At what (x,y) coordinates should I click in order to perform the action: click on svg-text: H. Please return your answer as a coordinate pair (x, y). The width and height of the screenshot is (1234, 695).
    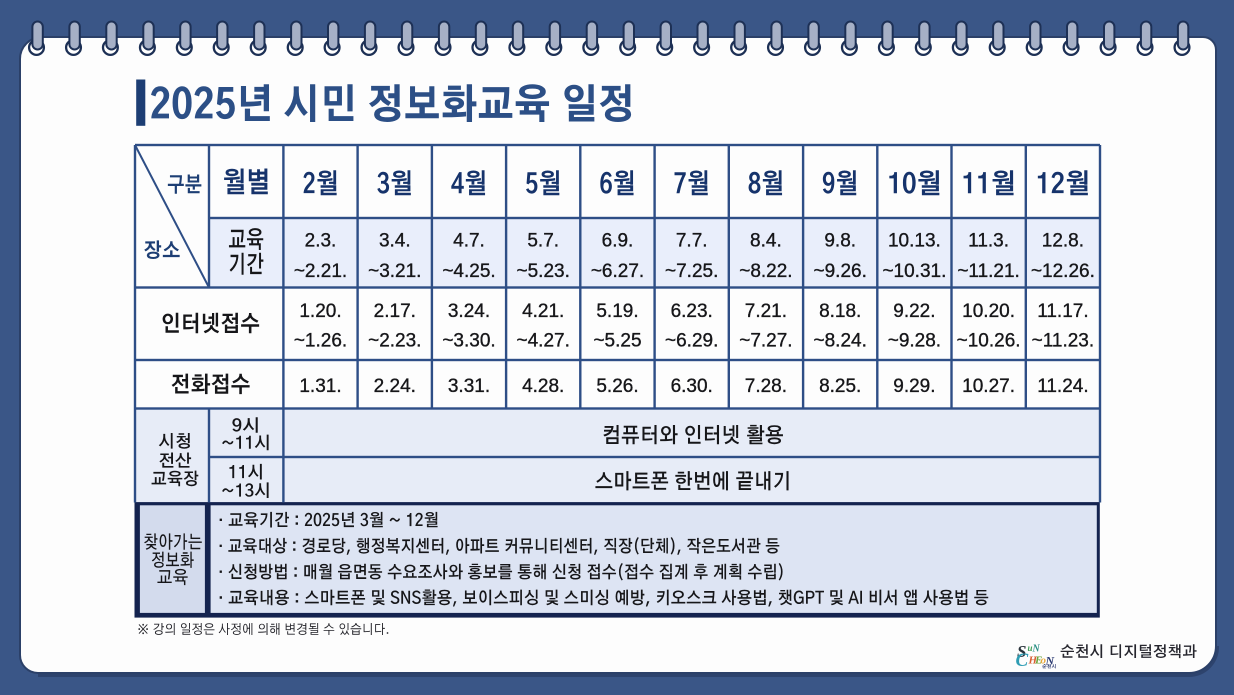
    Looking at the image, I should click on (1033, 661).